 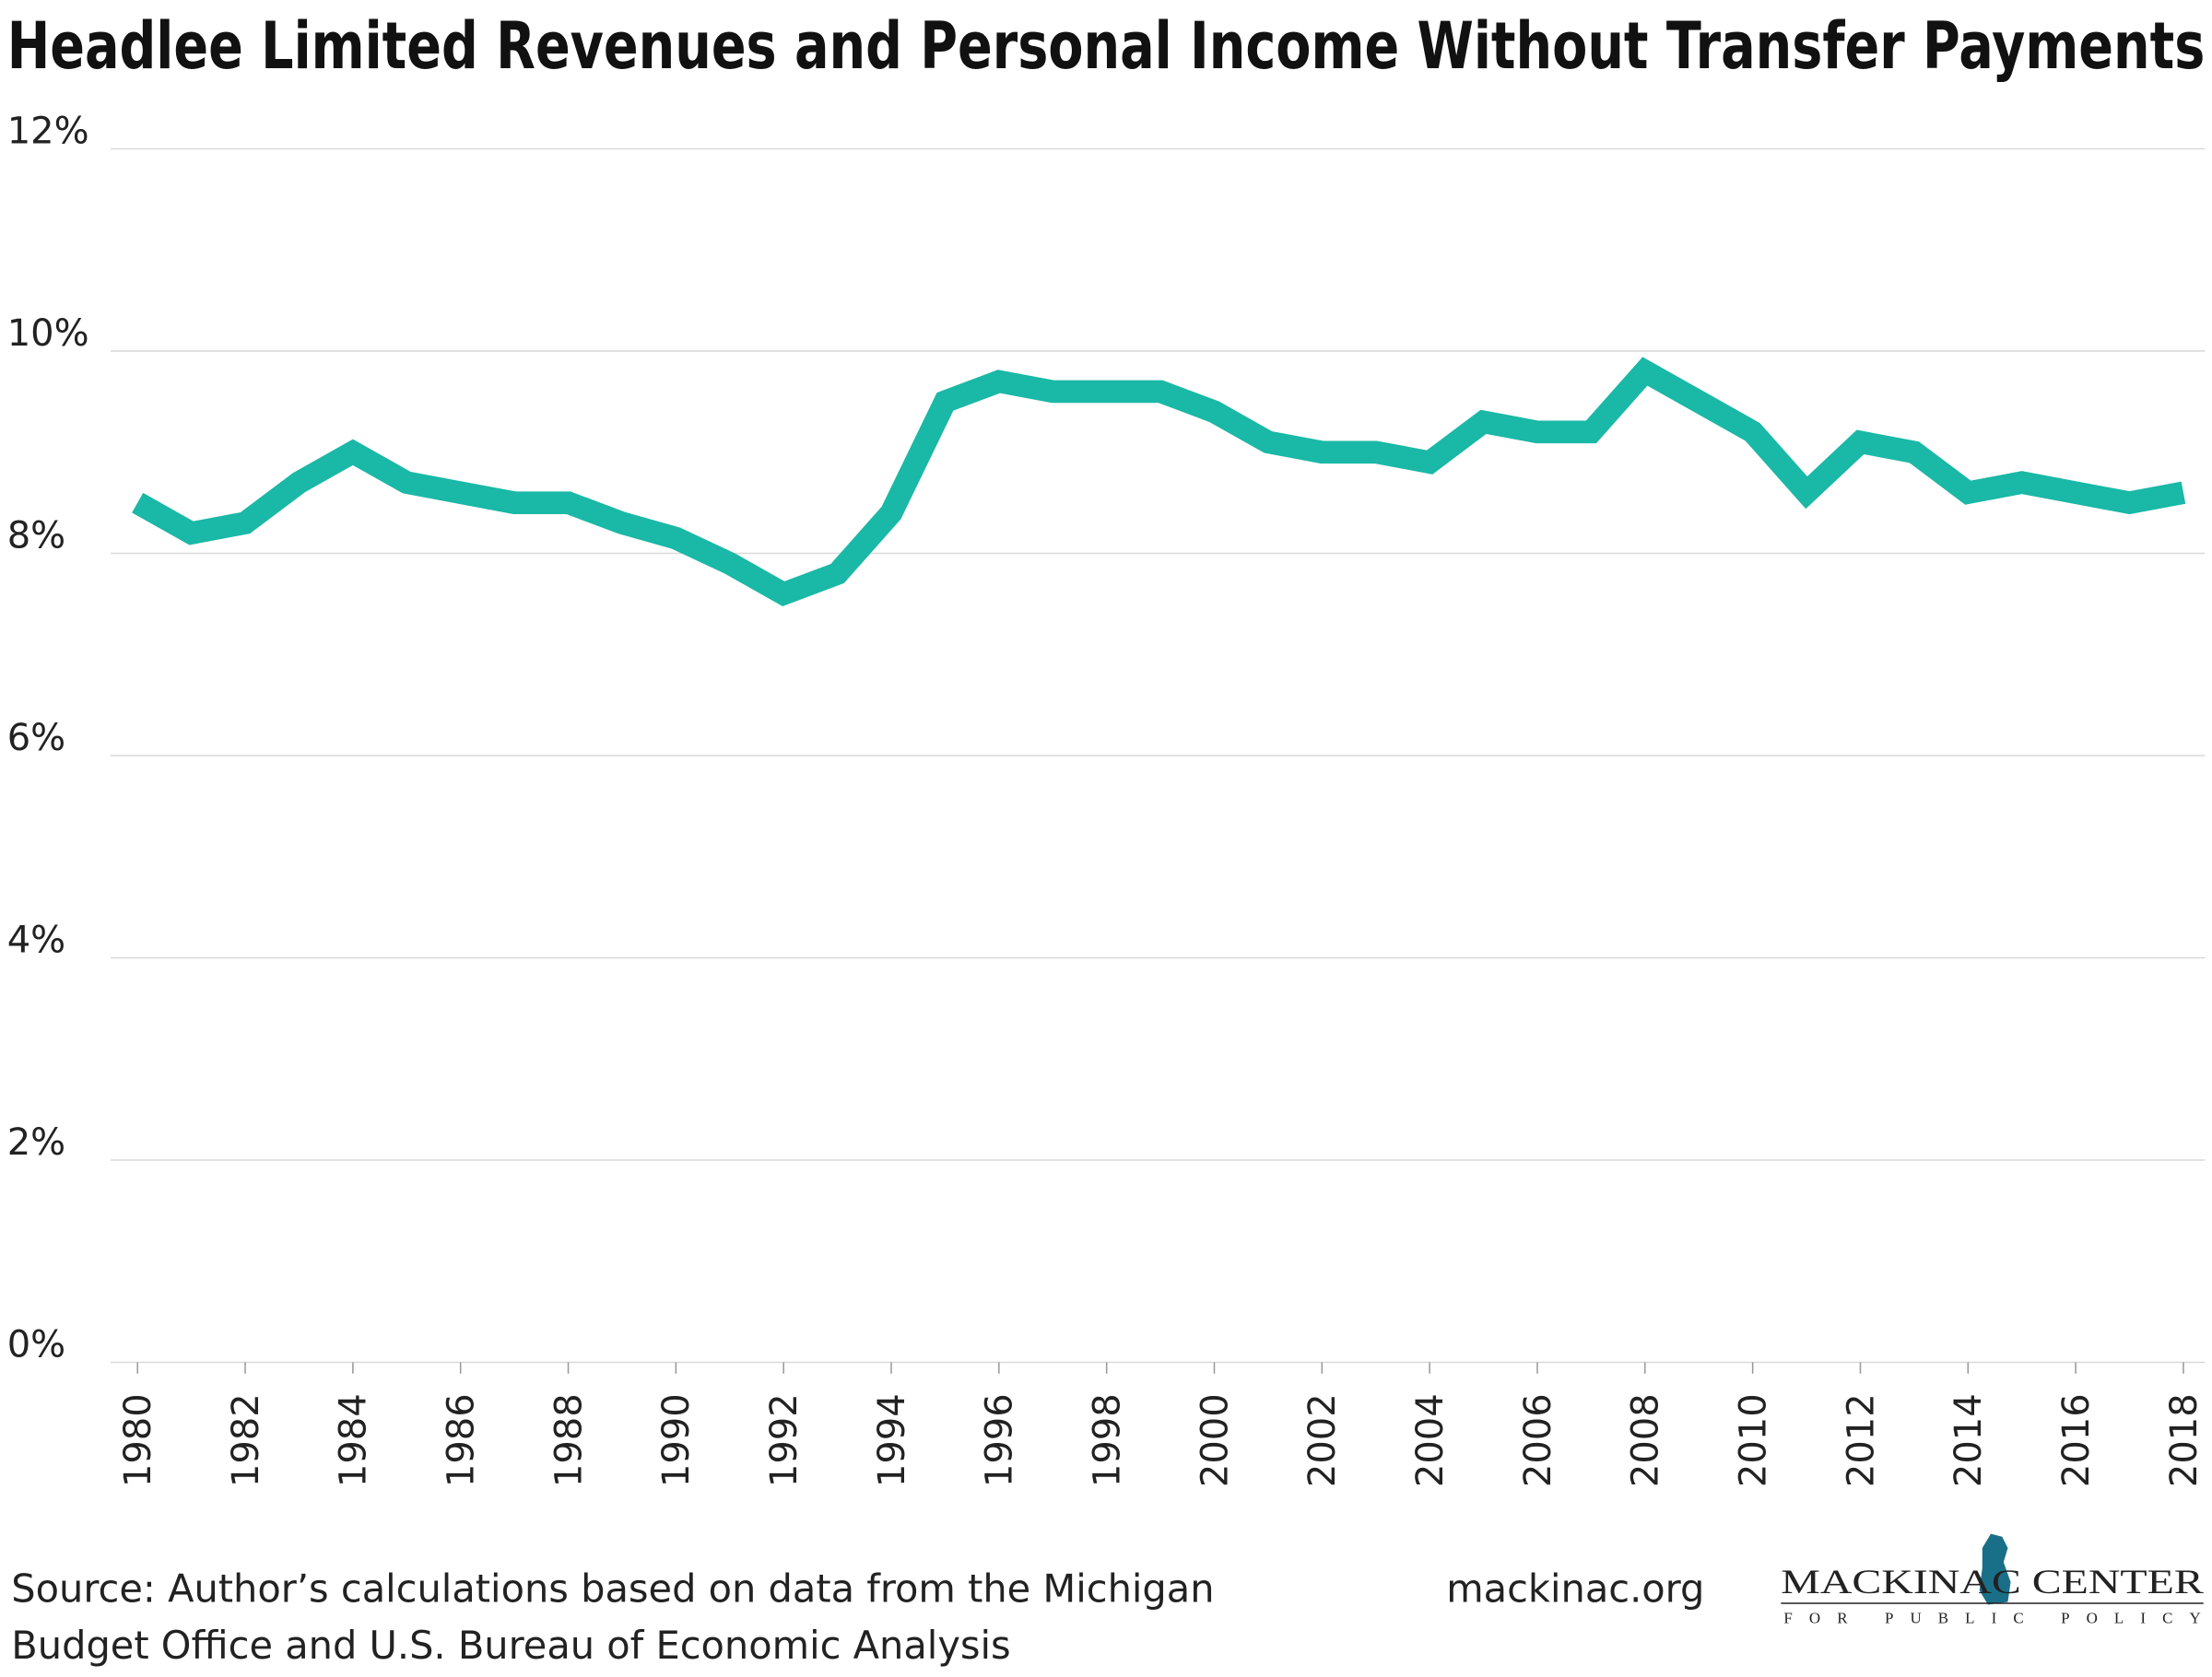 I want to click on x-tick-label: 1986, so click(x=462, y=1440).